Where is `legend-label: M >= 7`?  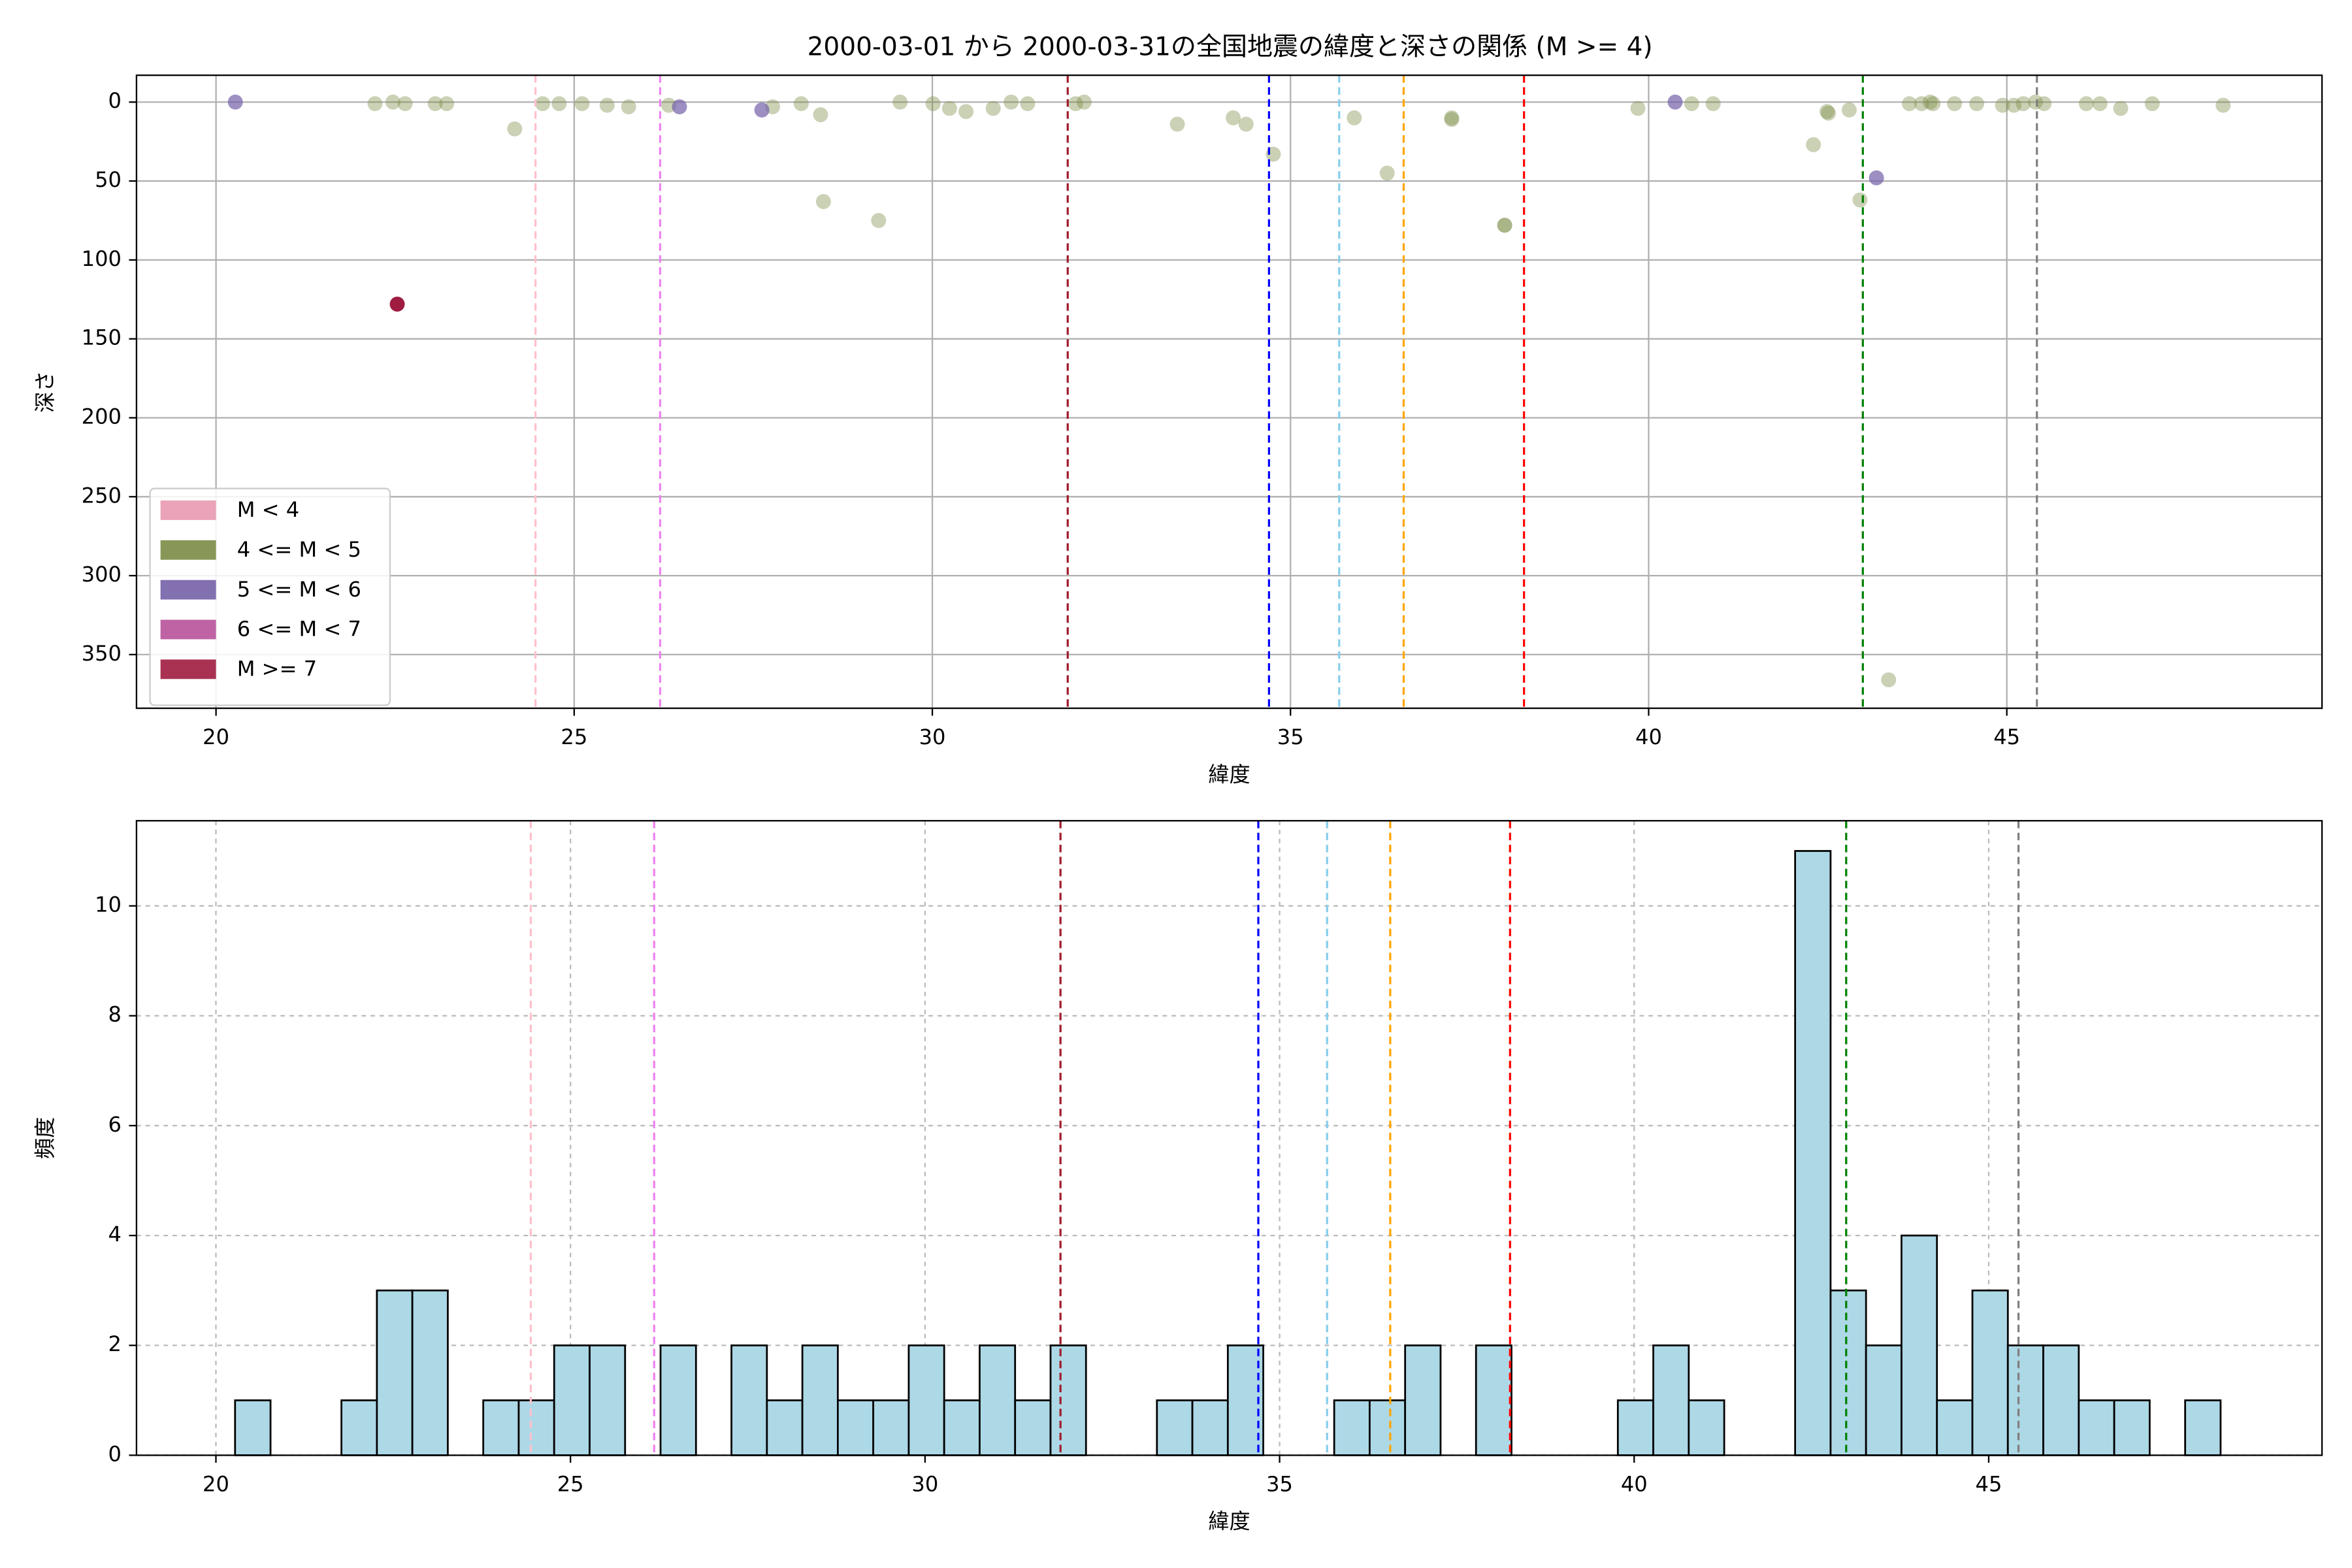
legend-label: M >= 7 is located at coordinates (277, 669).